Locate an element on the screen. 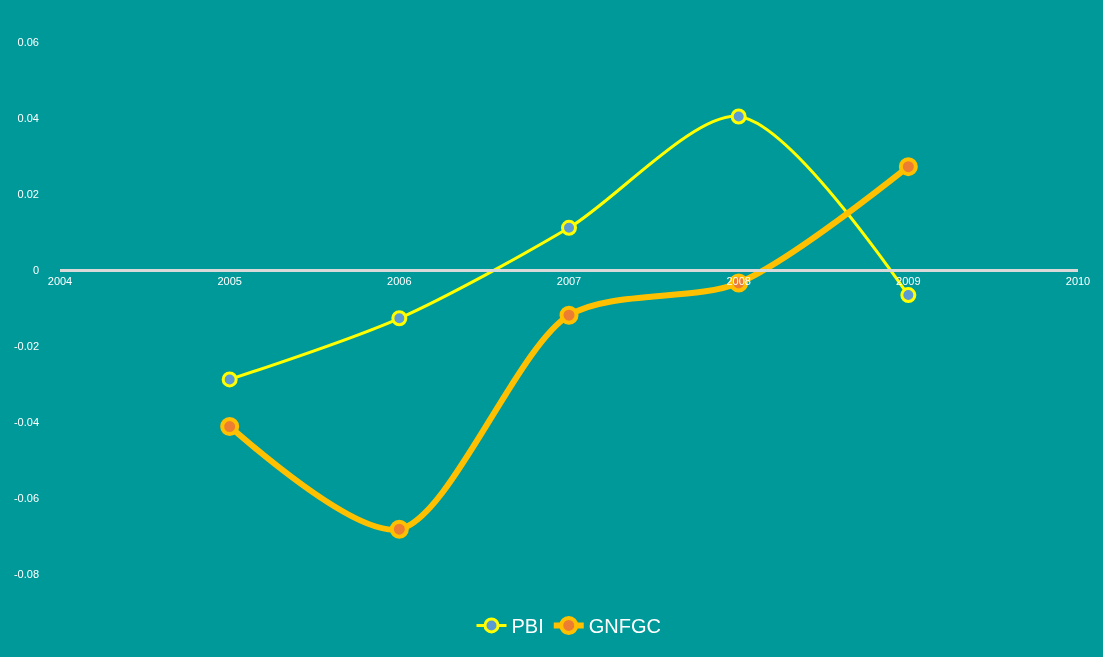 The height and width of the screenshot is (657, 1103). y-tick-label: 0 is located at coordinates (35, 269).